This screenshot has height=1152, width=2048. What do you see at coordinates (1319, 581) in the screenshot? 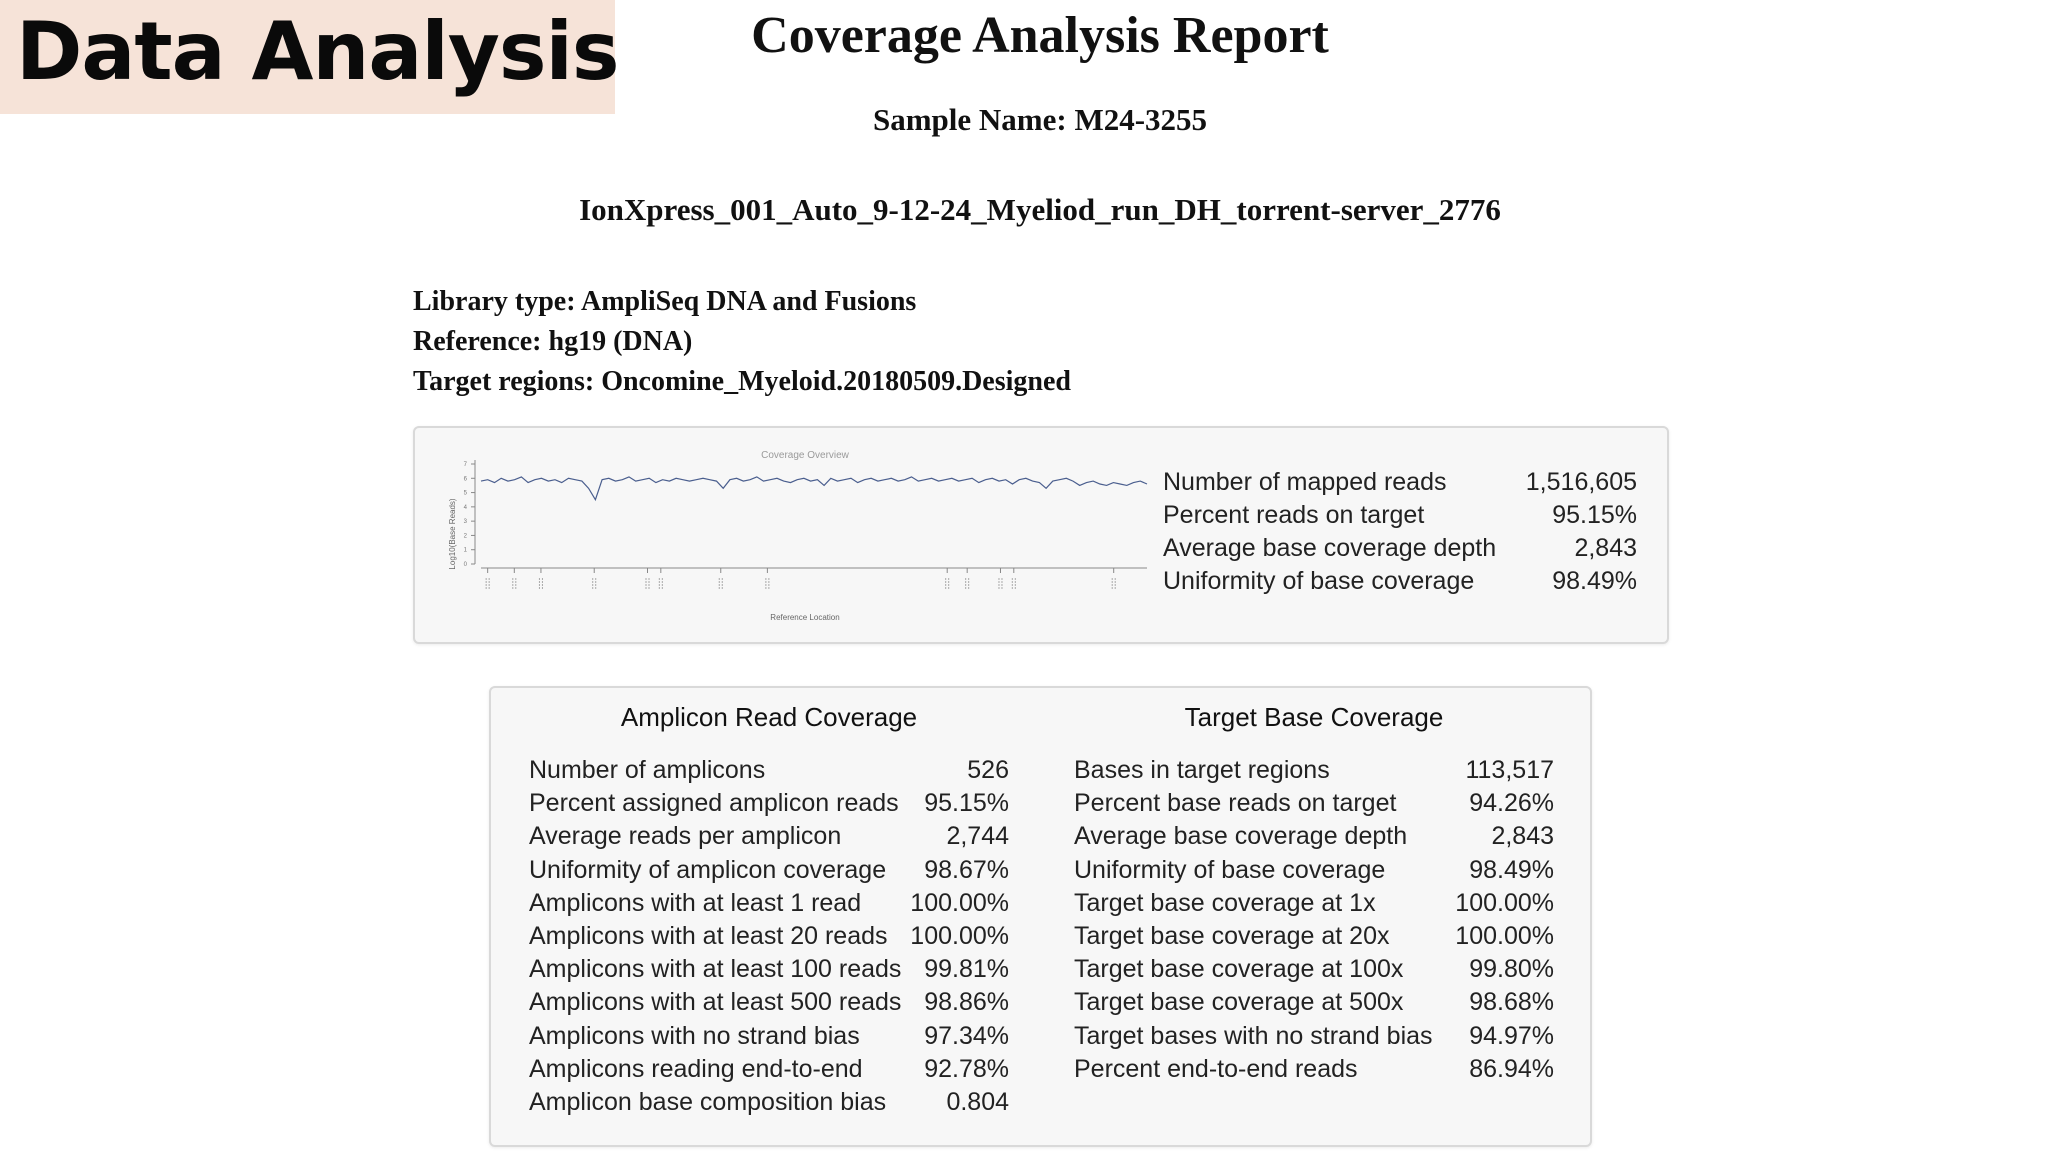
I see `stat-label: Uniformity of base coverage` at bounding box center [1319, 581].